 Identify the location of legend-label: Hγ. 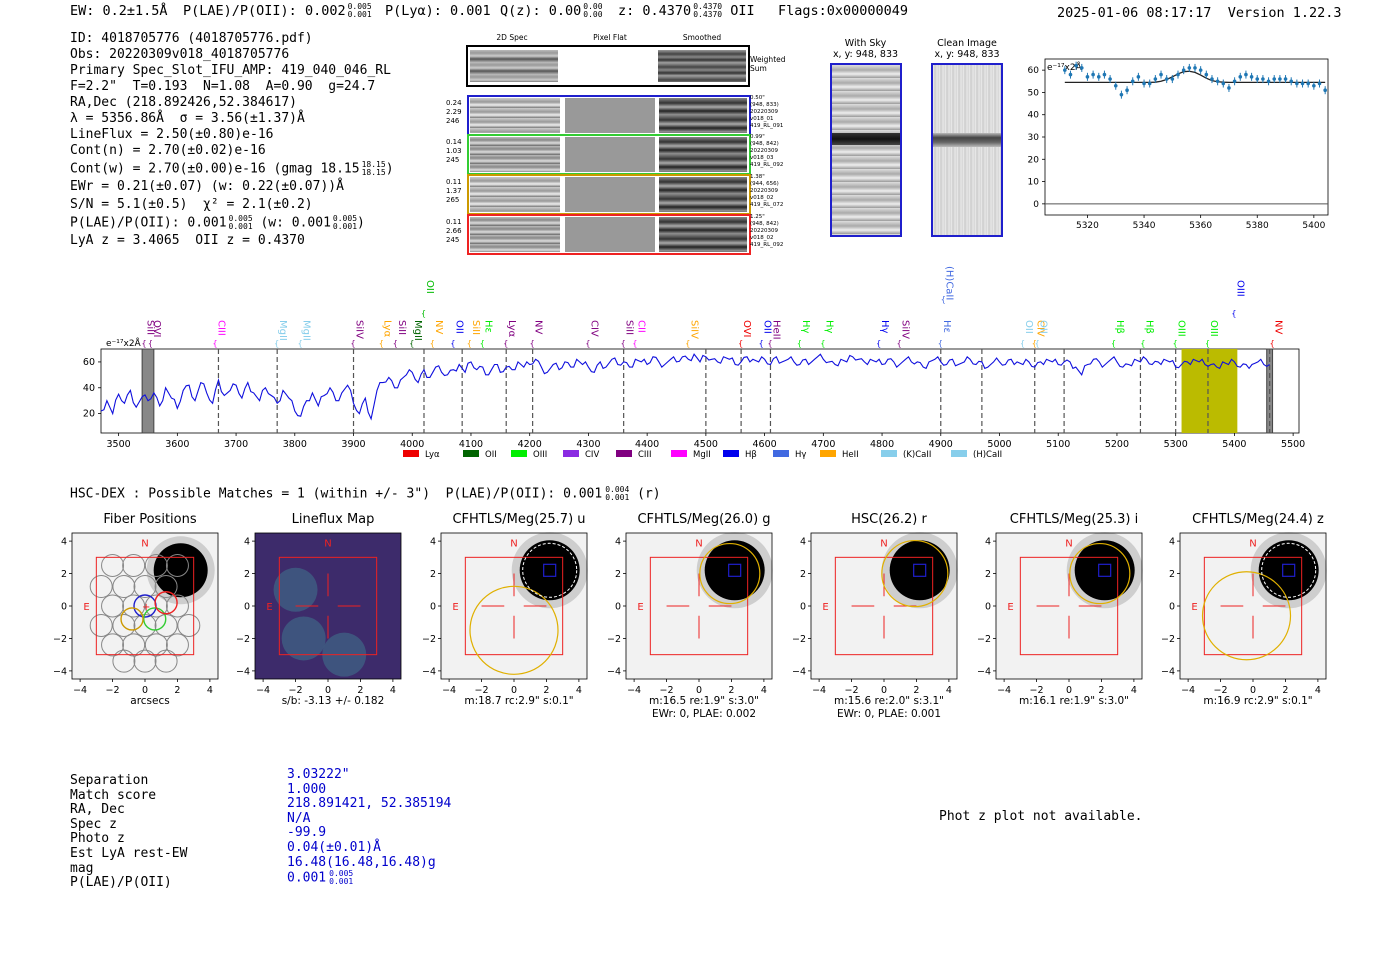
(800, 455).